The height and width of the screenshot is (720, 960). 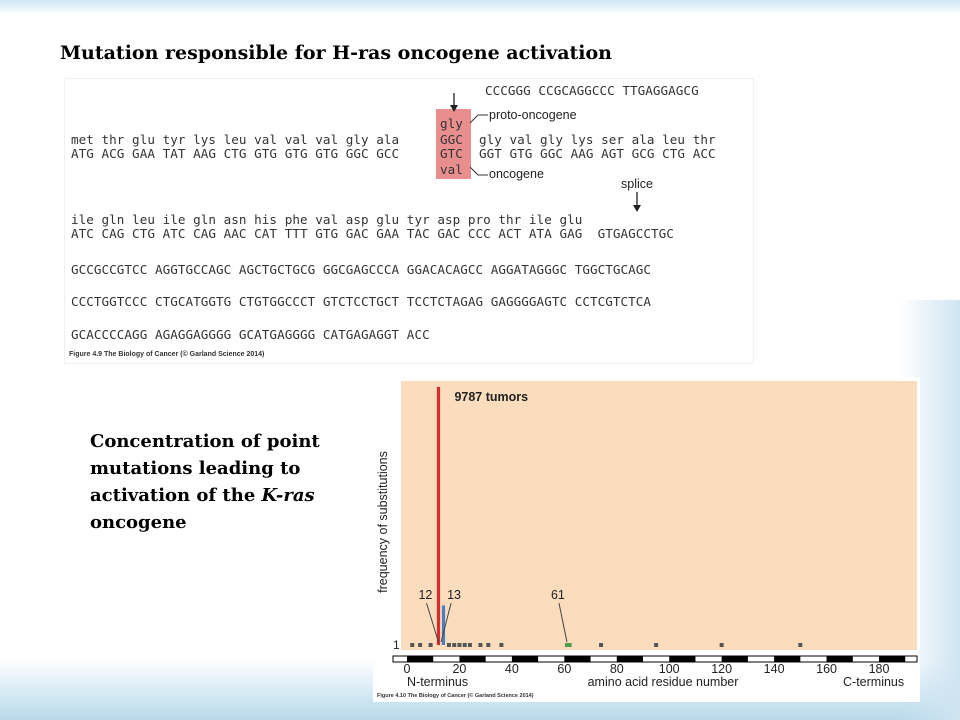 What do you see at coordinates (451, 169) in the screenshot?
I see `codon-bottom-aa: val` at bounding box center [451, 169].